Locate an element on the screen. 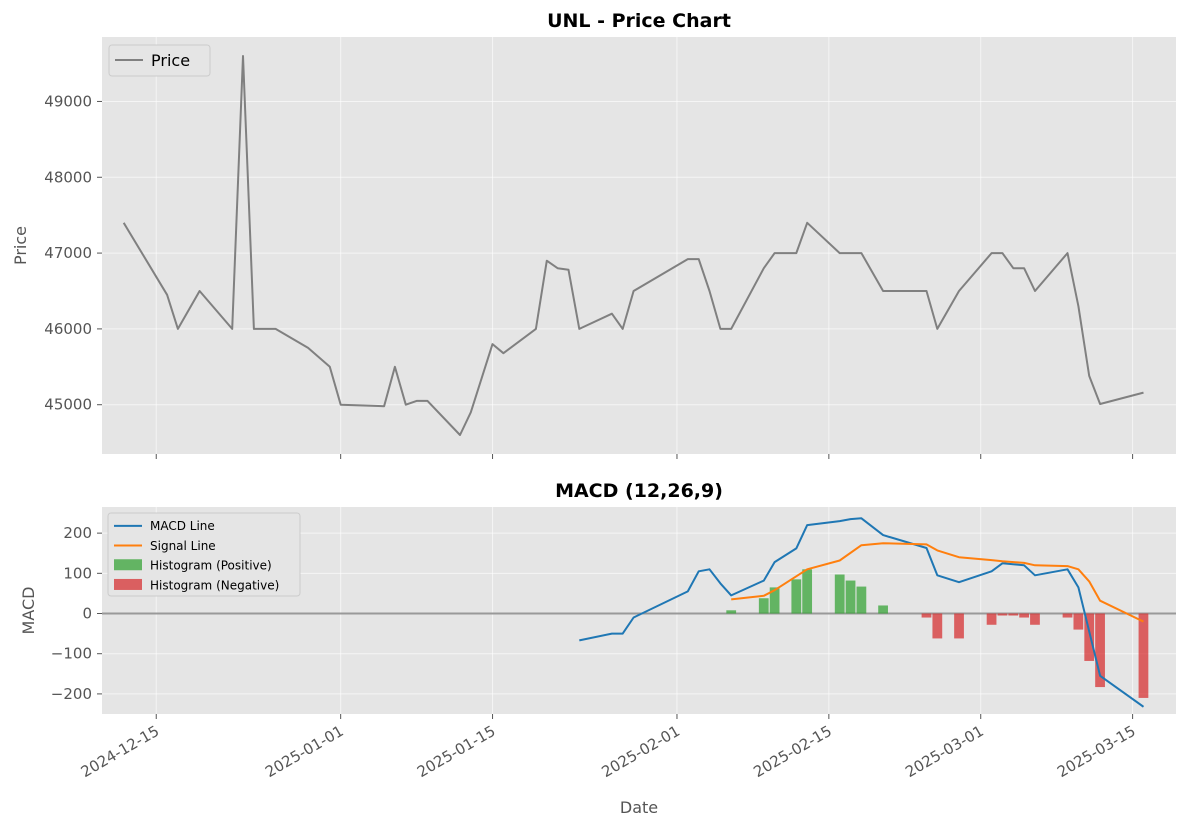 The image size is (1189, 832). y-tick-label: 49000 is located at coordinates (68, 101).